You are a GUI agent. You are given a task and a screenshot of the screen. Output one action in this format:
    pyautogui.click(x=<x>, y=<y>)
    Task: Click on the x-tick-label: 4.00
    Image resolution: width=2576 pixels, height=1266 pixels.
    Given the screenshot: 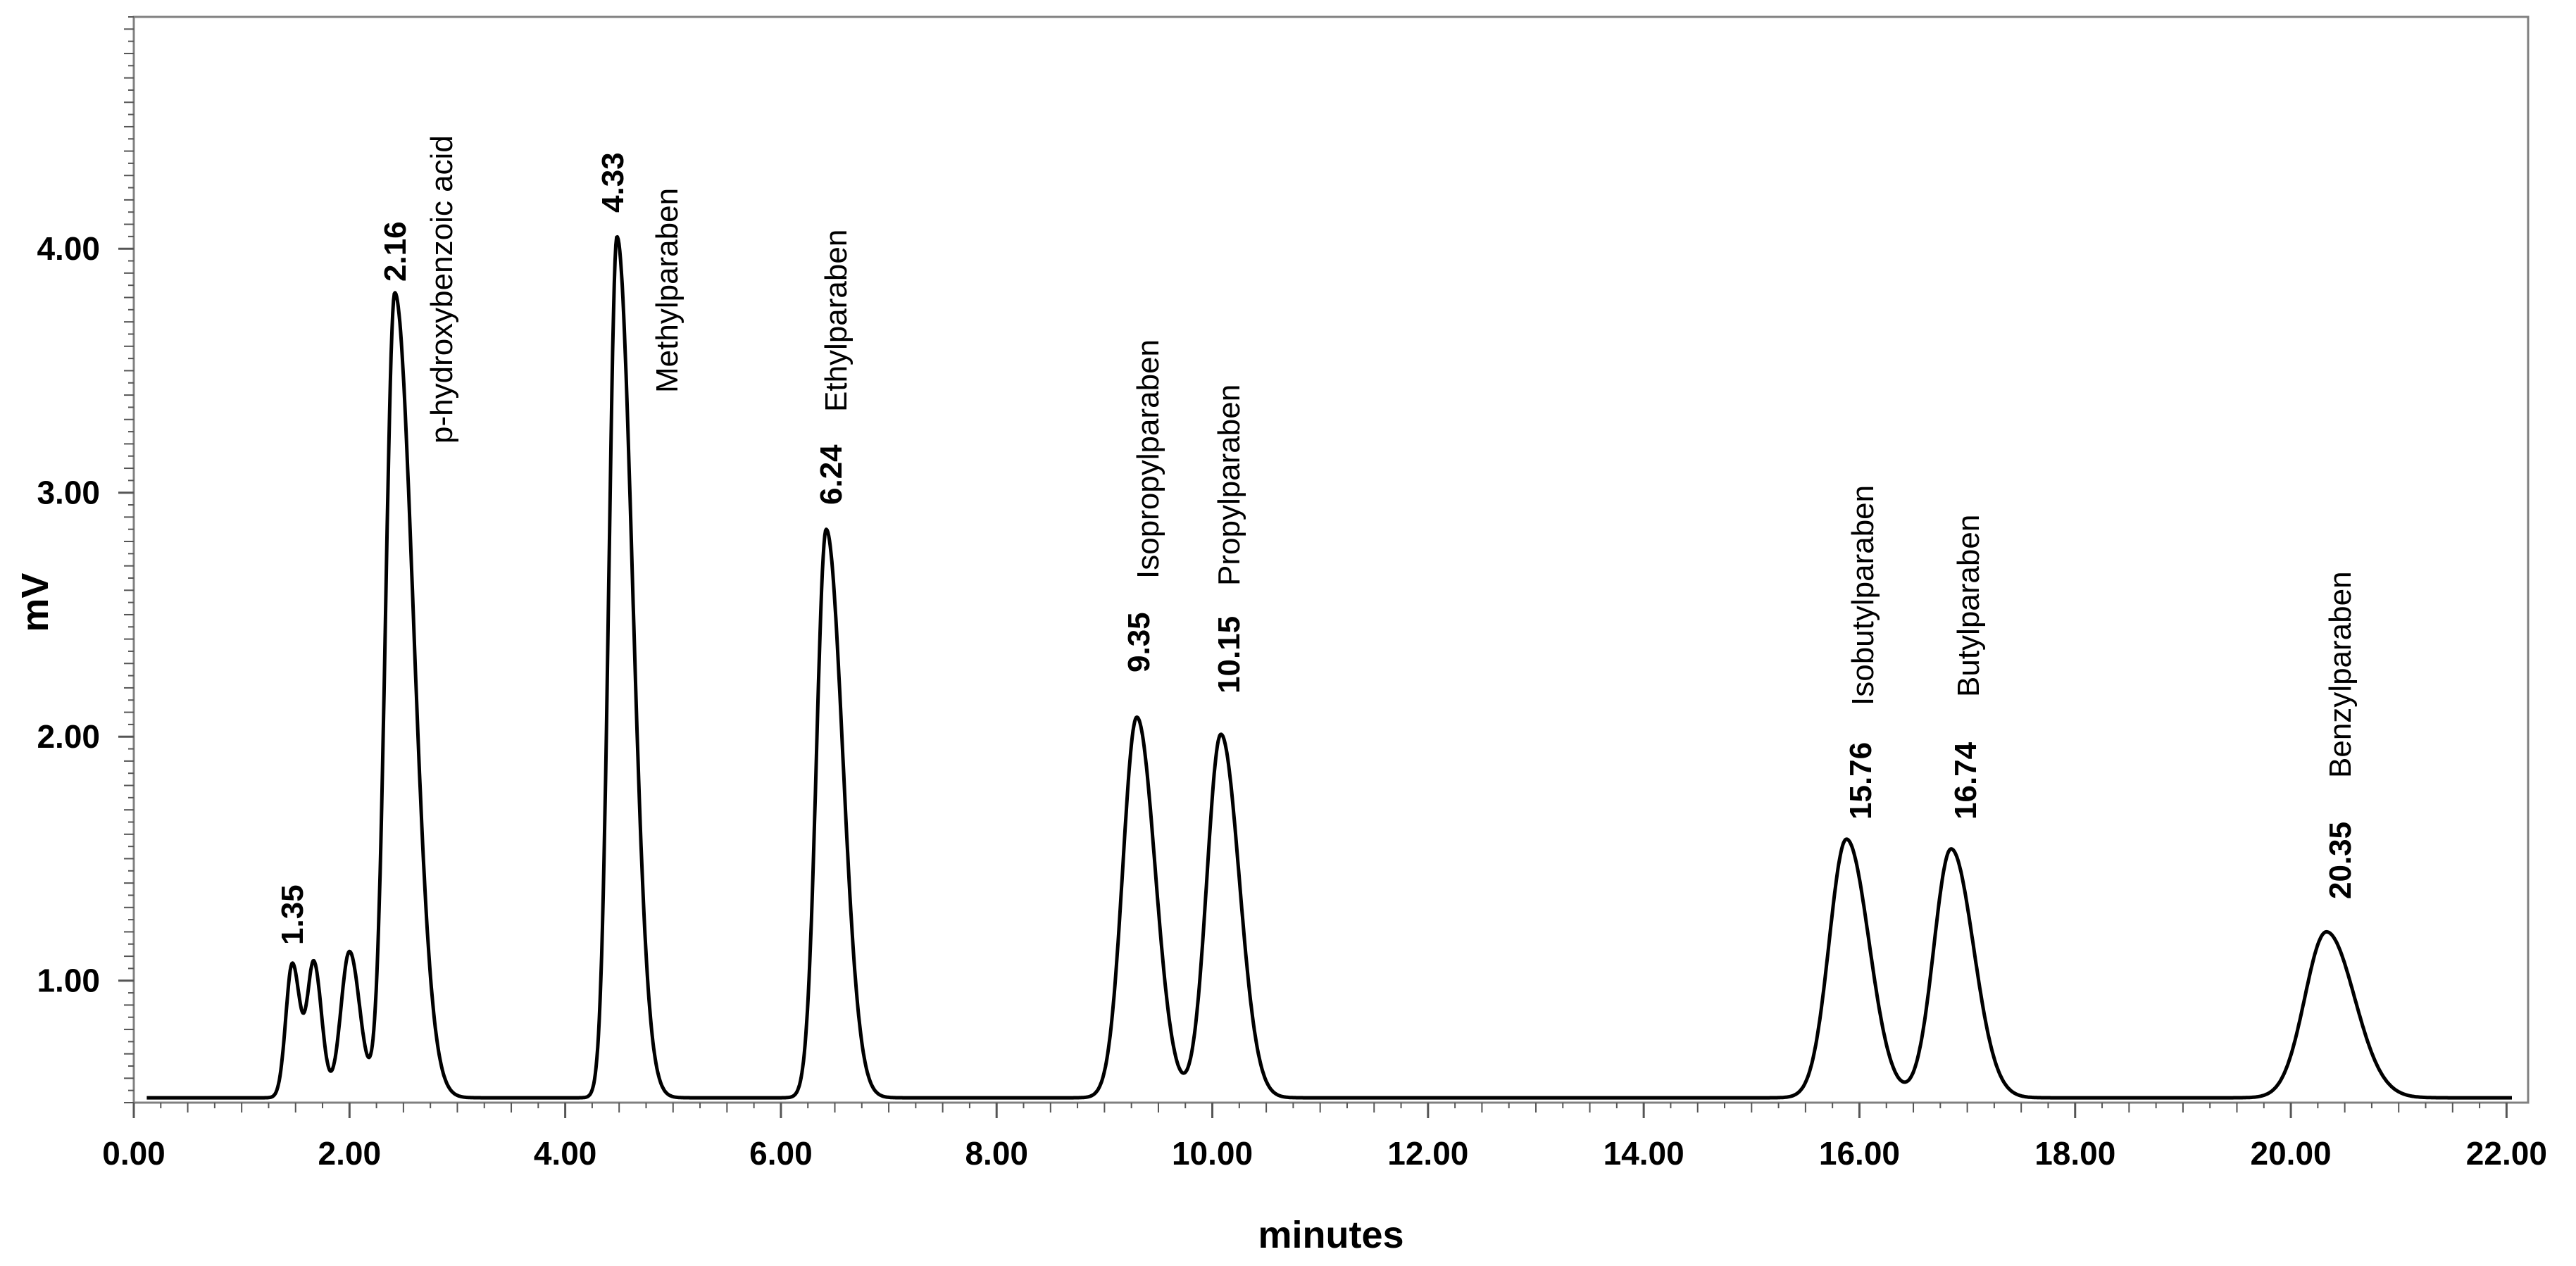 What is the action you would take?
    pyautogui.click(x=565, y=1153)
    